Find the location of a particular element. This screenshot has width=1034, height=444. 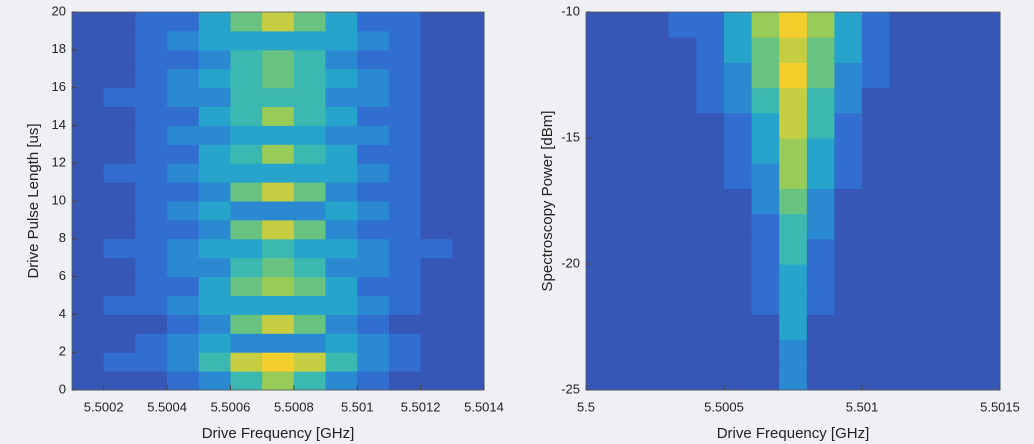

y-tick-label: -15 is located at coordinates (570, 136).